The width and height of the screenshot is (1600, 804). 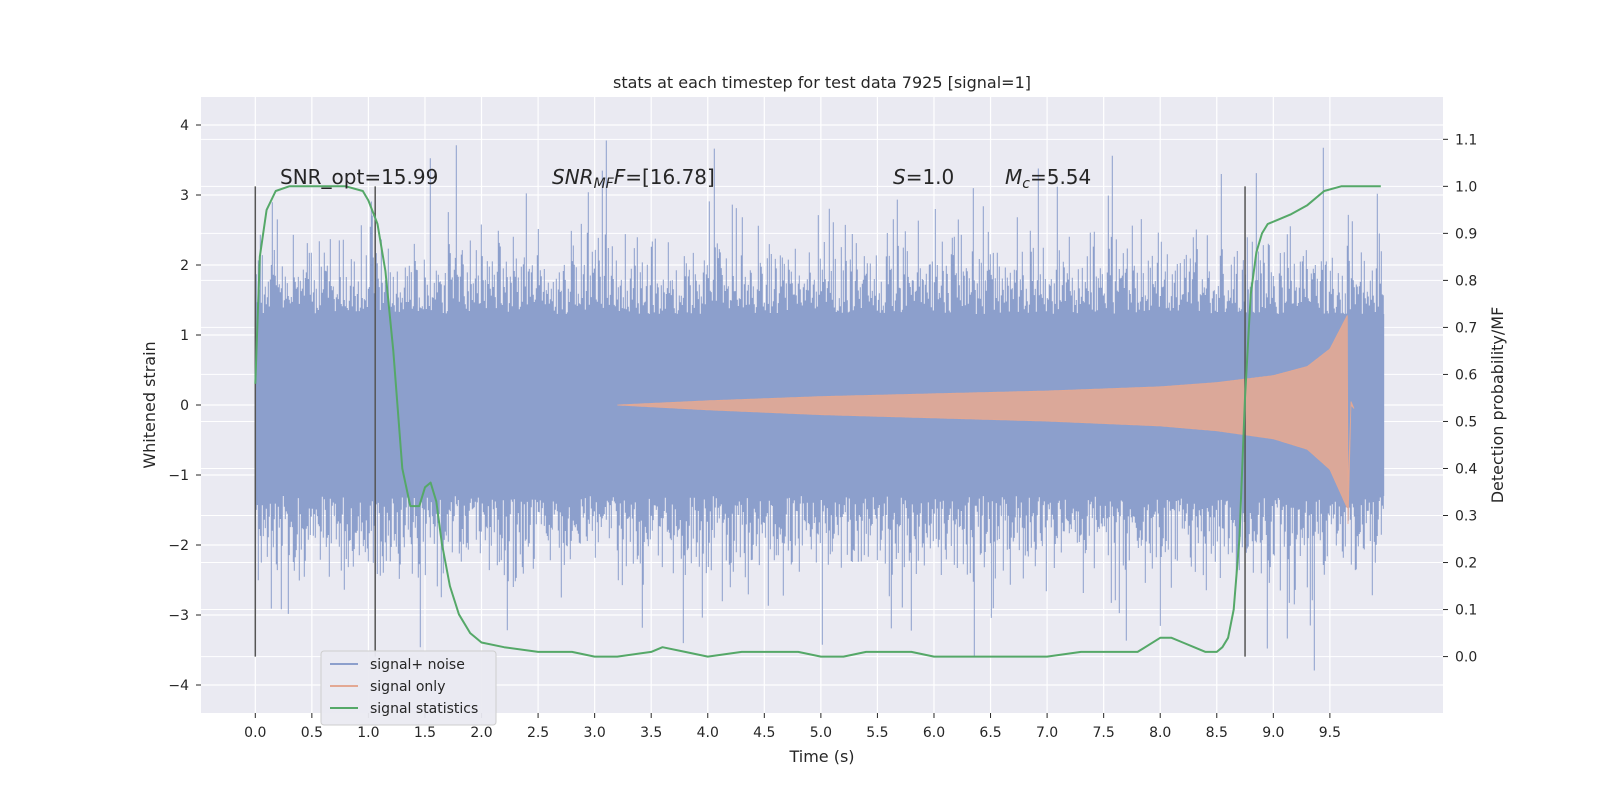 I want to click on y-tick-label: −3, so click(x=178, y=616).